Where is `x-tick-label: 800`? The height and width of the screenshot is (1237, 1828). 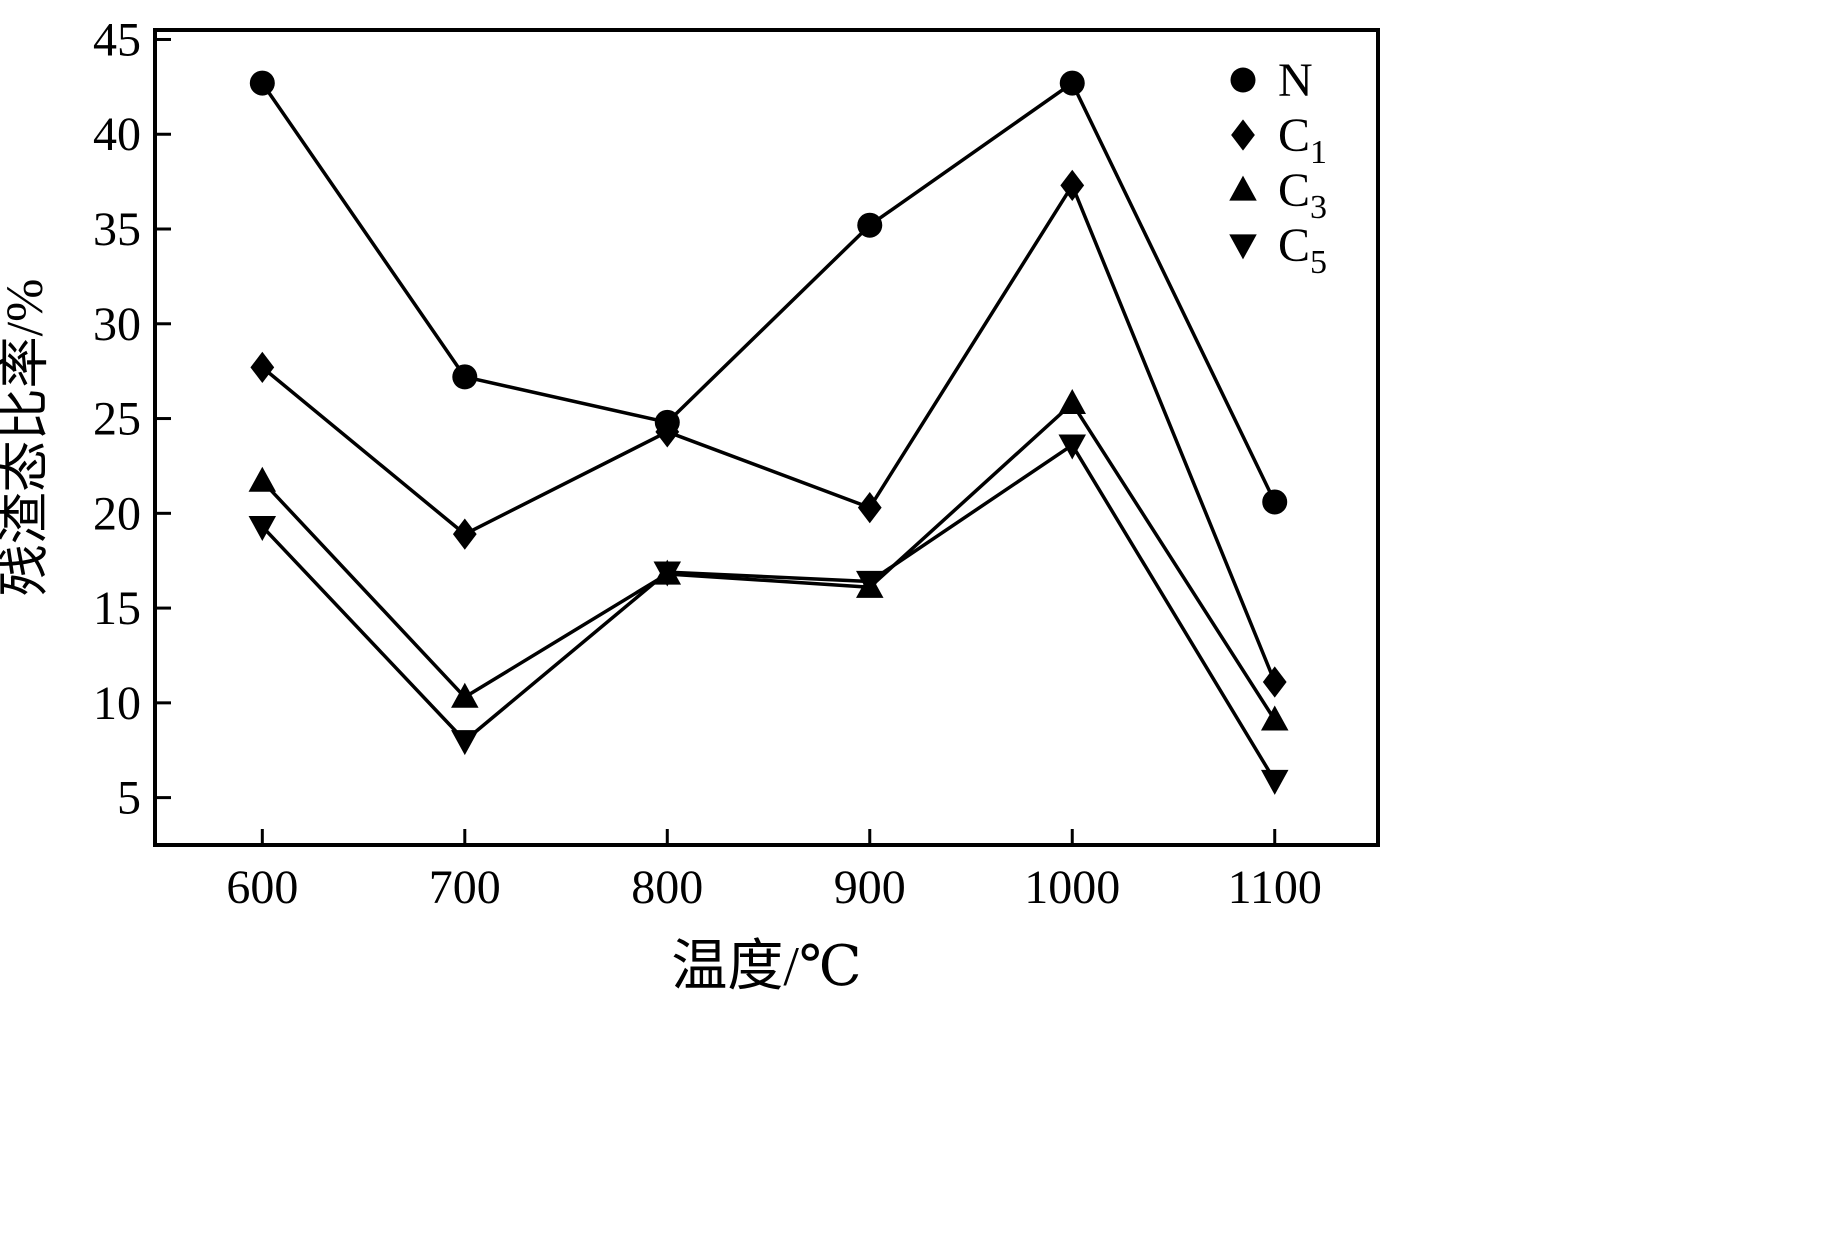
x-tick-label: 800 is located at coordinates (667, 887).